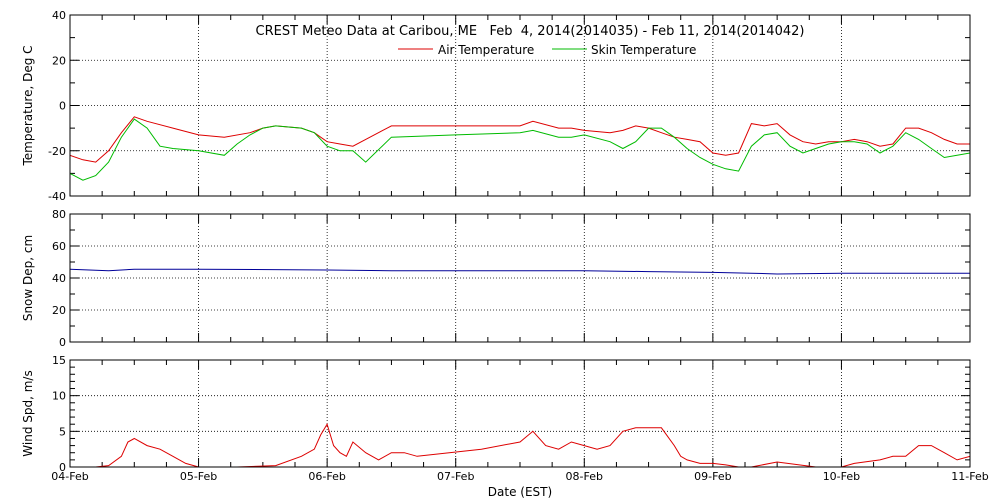 The width and height of the screenshot is (1000, 500). Describe the element at coordinates (62, 431) in the screenshot. I see `y-tick-label: 5` at that location.